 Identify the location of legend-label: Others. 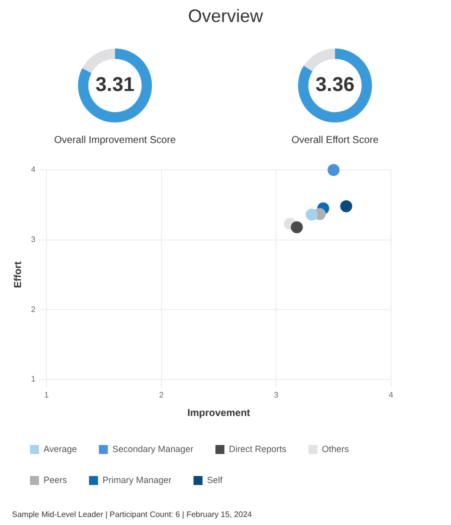
(336, 449).